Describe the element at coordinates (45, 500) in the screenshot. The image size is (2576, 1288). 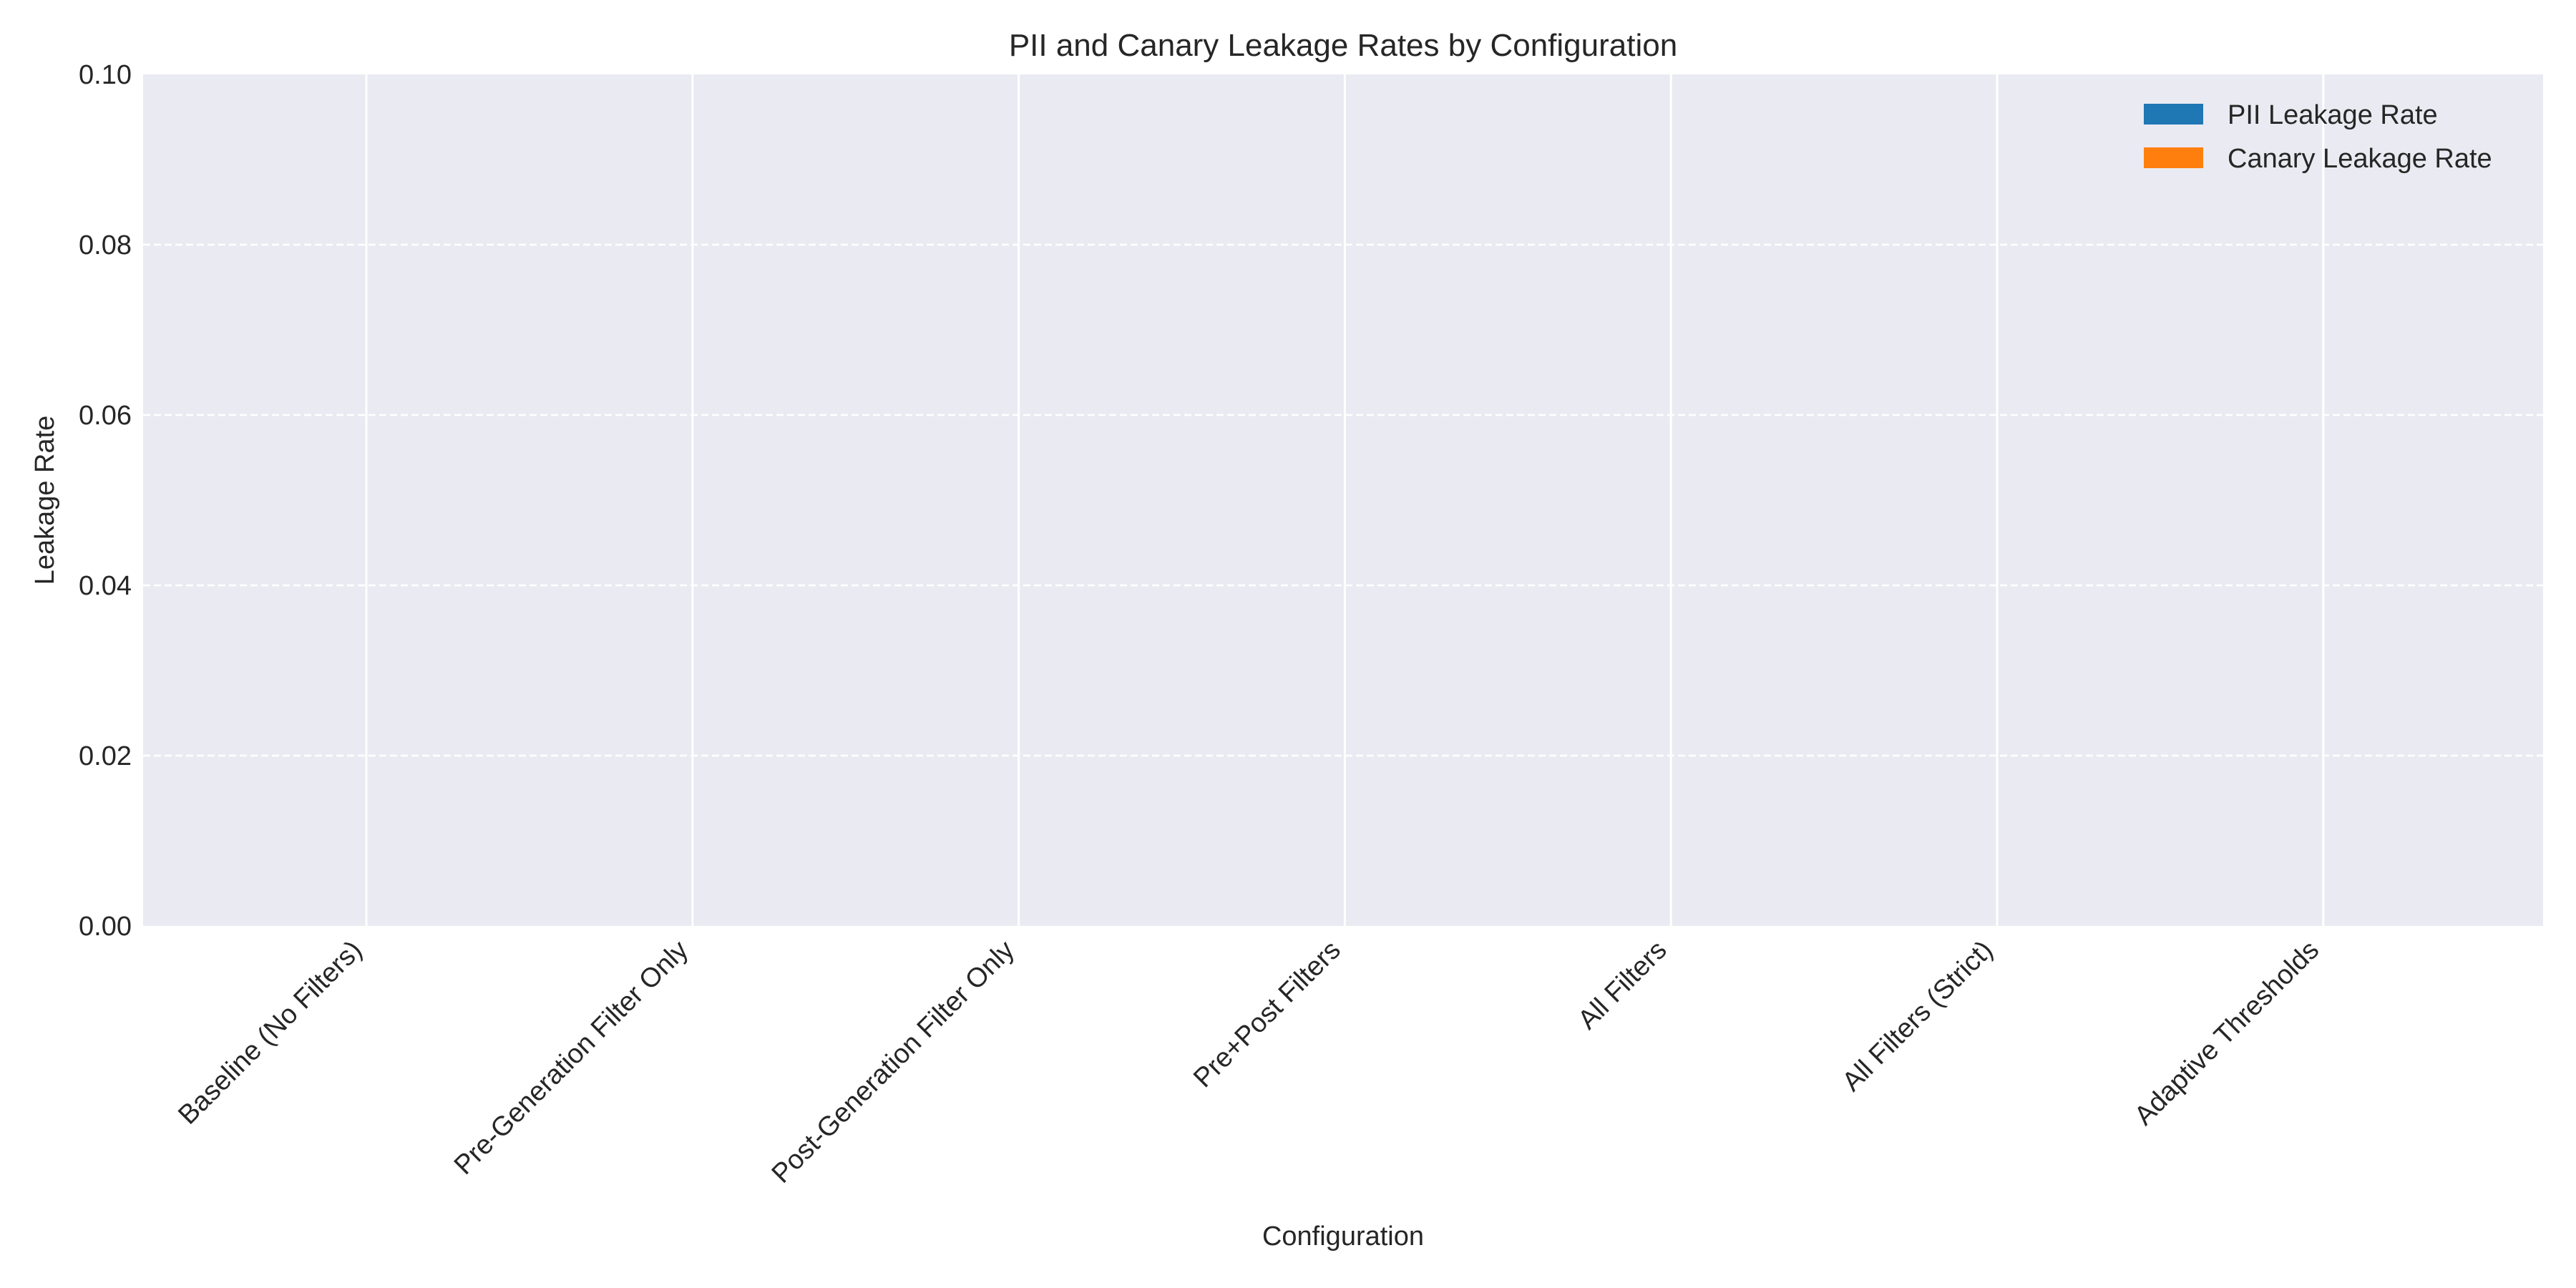
I see `y-axis-label: Leakage Rate` at that location.